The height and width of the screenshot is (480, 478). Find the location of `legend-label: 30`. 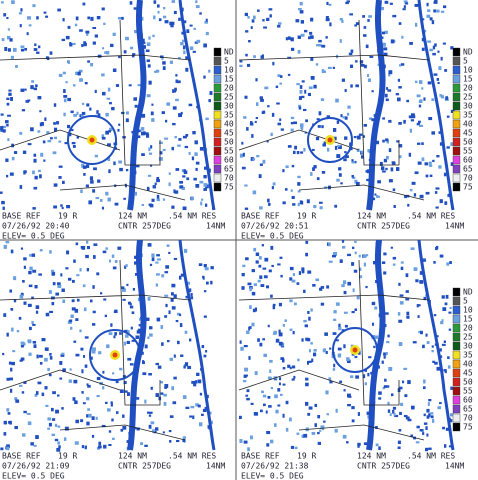

legend-label: 30 is located at coordinates (229, 106).